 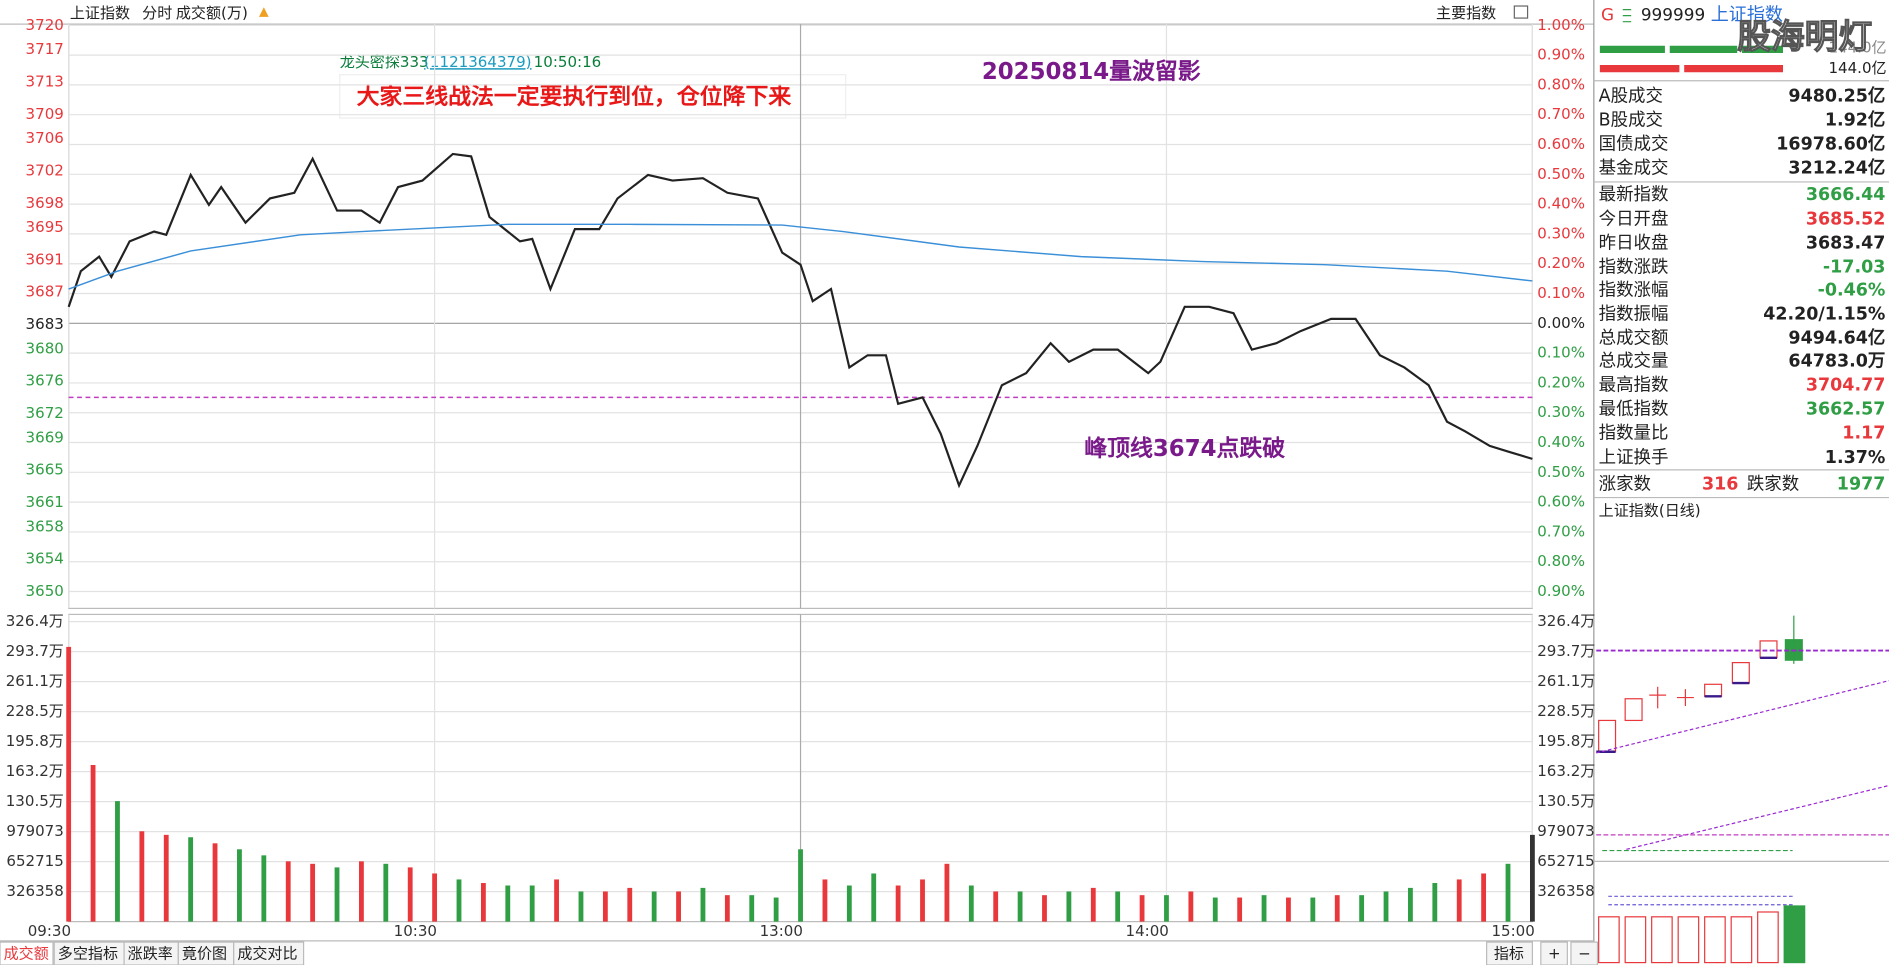 What do you see at coordinates (1824, 314) in the screenshot?
I see `quote-value: 42.20/1.15%` at bounding box center [1824, 314].